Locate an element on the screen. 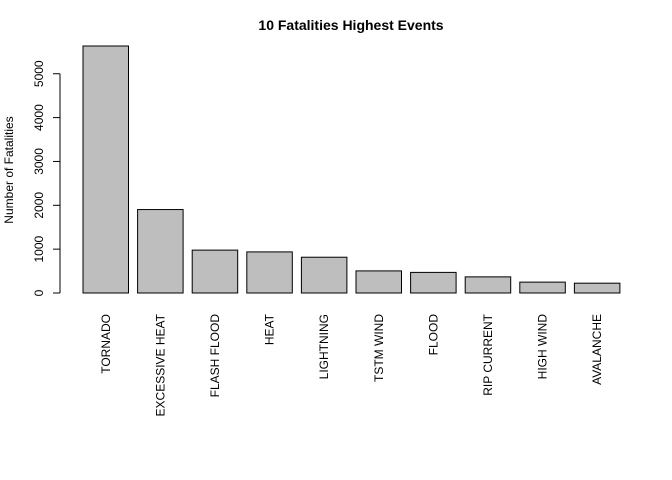 This screenshot has height=480, width=672. y-axis-label: Number of Fatalities is located at coordinates (9, 169).